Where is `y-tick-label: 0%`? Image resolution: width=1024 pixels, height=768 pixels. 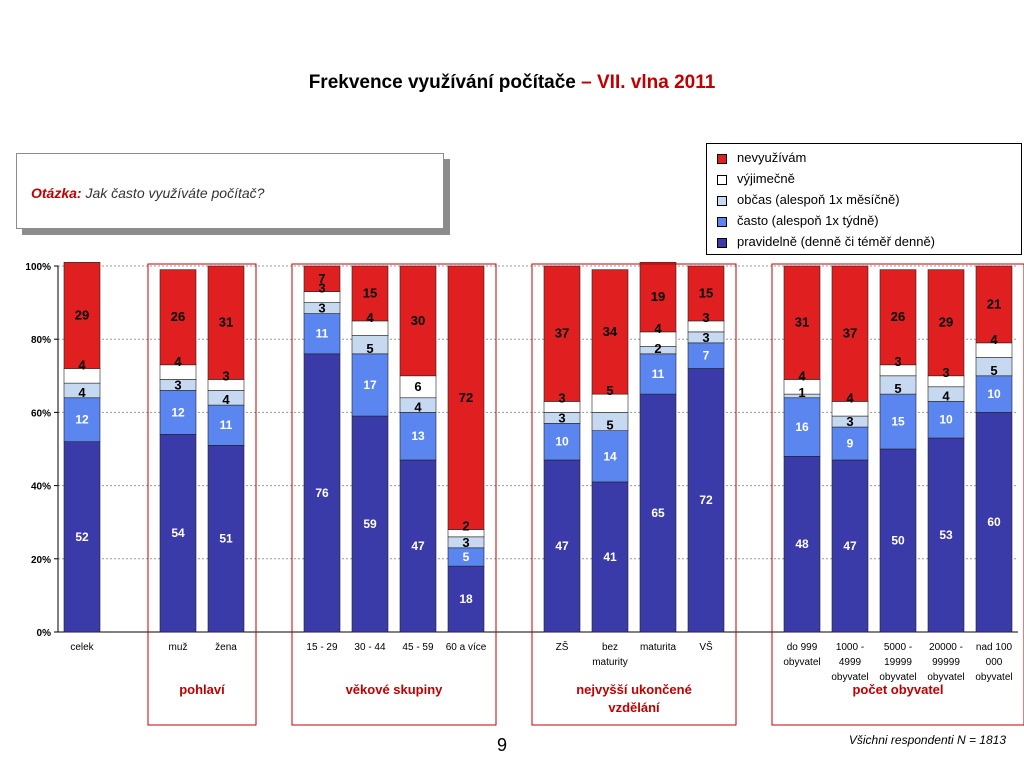
y-tick-label: 0% is located at coordinates (44, 633).